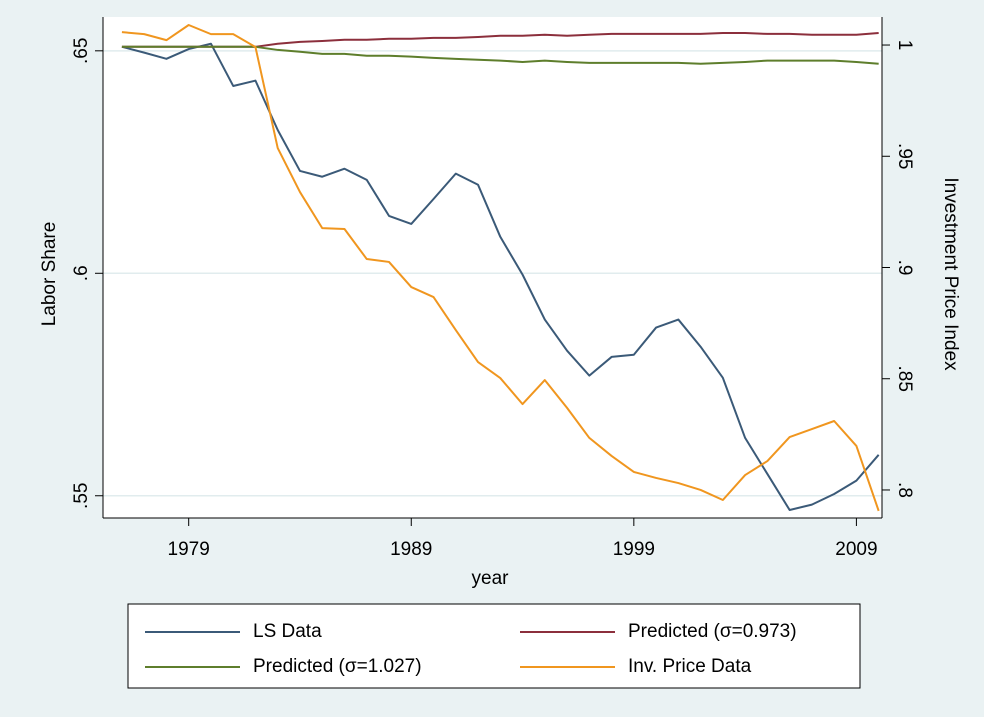 The height and width of the screenshot is (717, 984). Describe the element at coordinates (287, 631) in the screenshot. I see `legend-label: LS Data` at that location.